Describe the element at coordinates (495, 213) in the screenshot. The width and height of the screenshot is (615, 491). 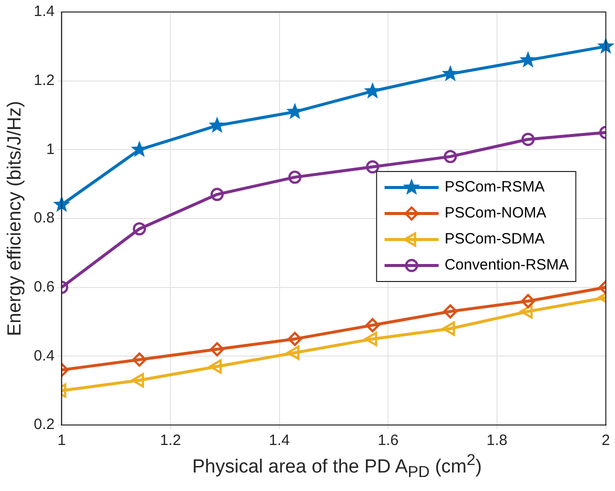
I see `legend-label: PSCom-NOMA` at that location.